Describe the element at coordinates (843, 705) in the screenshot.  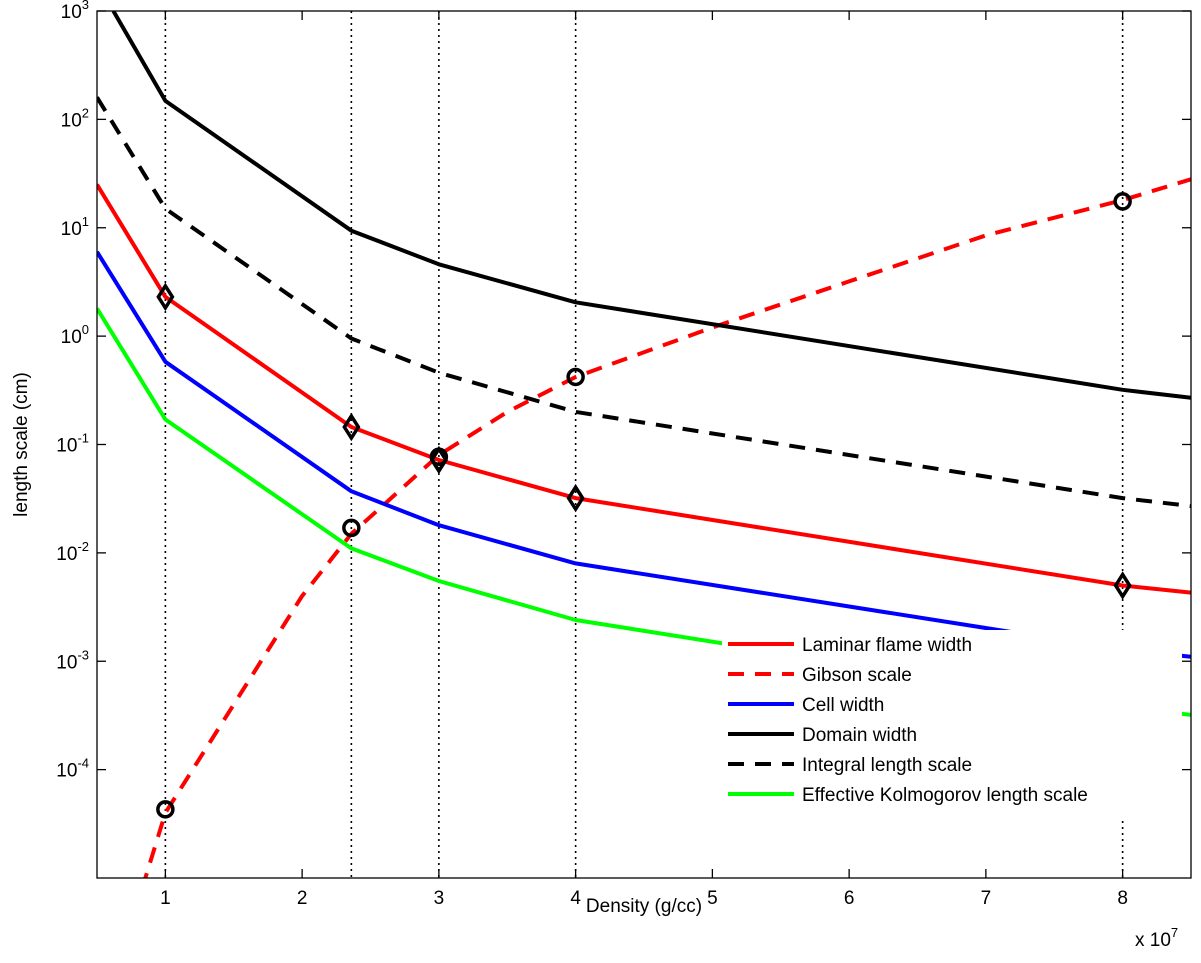
I see `legend-label: Cell width` at that location.